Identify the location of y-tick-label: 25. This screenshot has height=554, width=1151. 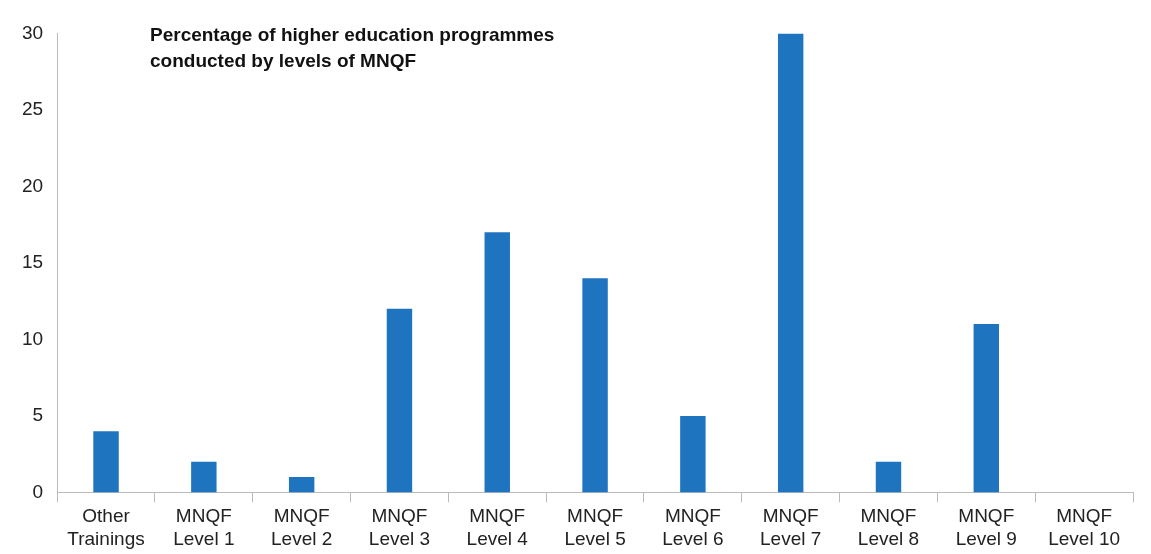
(32, 109).